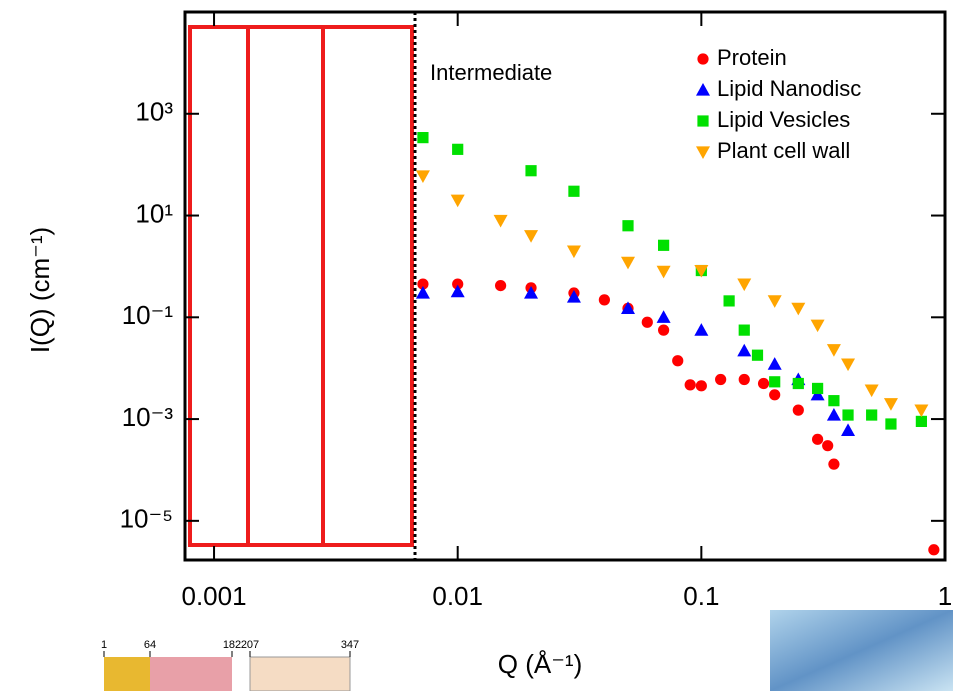  What do you see at coordinates (540, 664) in the screenshot?
I see `x-axis-label: Q (Å⁻¹)` at bounding box center [540, 664].